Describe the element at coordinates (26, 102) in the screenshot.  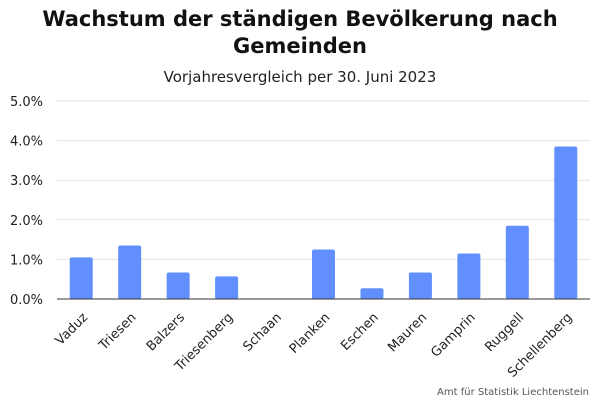
I see `y-tick-label: 5.0%` at that location.